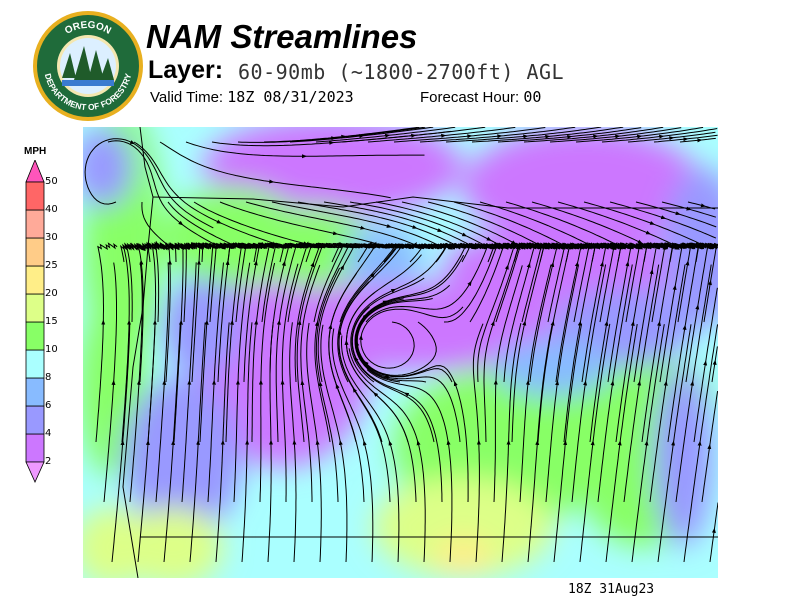 The image size is (800, 600). Describe the element at coordinates (88, 28) in the screenshot. I see `svg-text: OREGON` at that location.